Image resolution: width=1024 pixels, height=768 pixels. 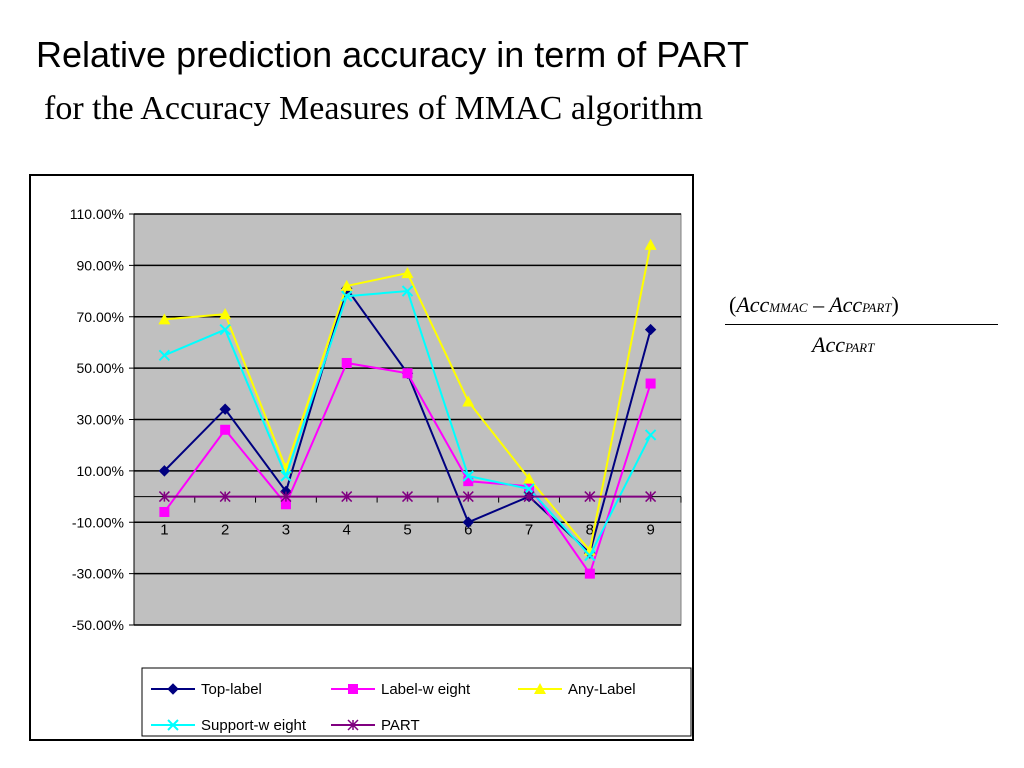 What do you see at coordinates (828, 344) in the screenshot?
I see `formula-acc-den: Acc` at bounding box center [828, 344].